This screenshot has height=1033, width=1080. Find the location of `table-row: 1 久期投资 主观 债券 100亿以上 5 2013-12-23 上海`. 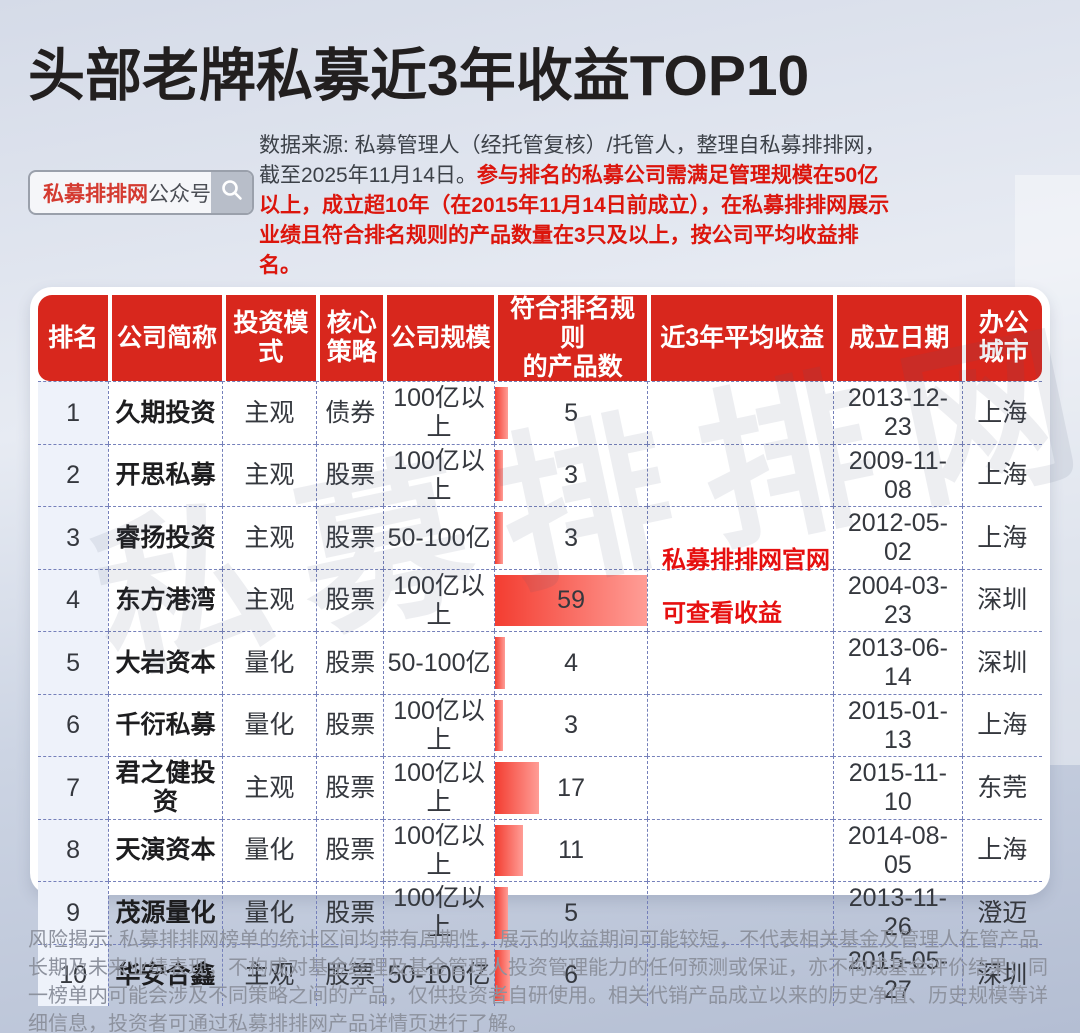

table-row: 1 久期投资 主观 债券 100亿以上 5 2013-12-23 上海 is located at coordinates (540, 412).